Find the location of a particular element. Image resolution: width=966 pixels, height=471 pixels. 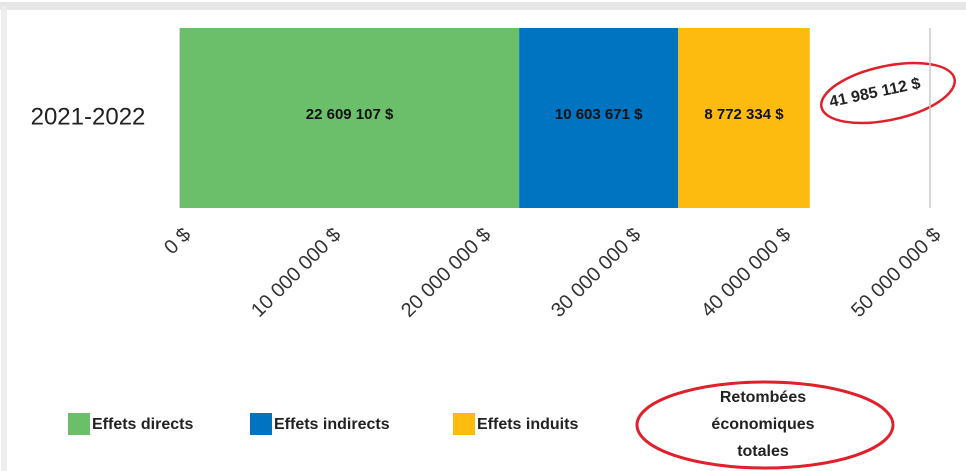

legend-label: Effets induits is located at coordinates (527, 424).